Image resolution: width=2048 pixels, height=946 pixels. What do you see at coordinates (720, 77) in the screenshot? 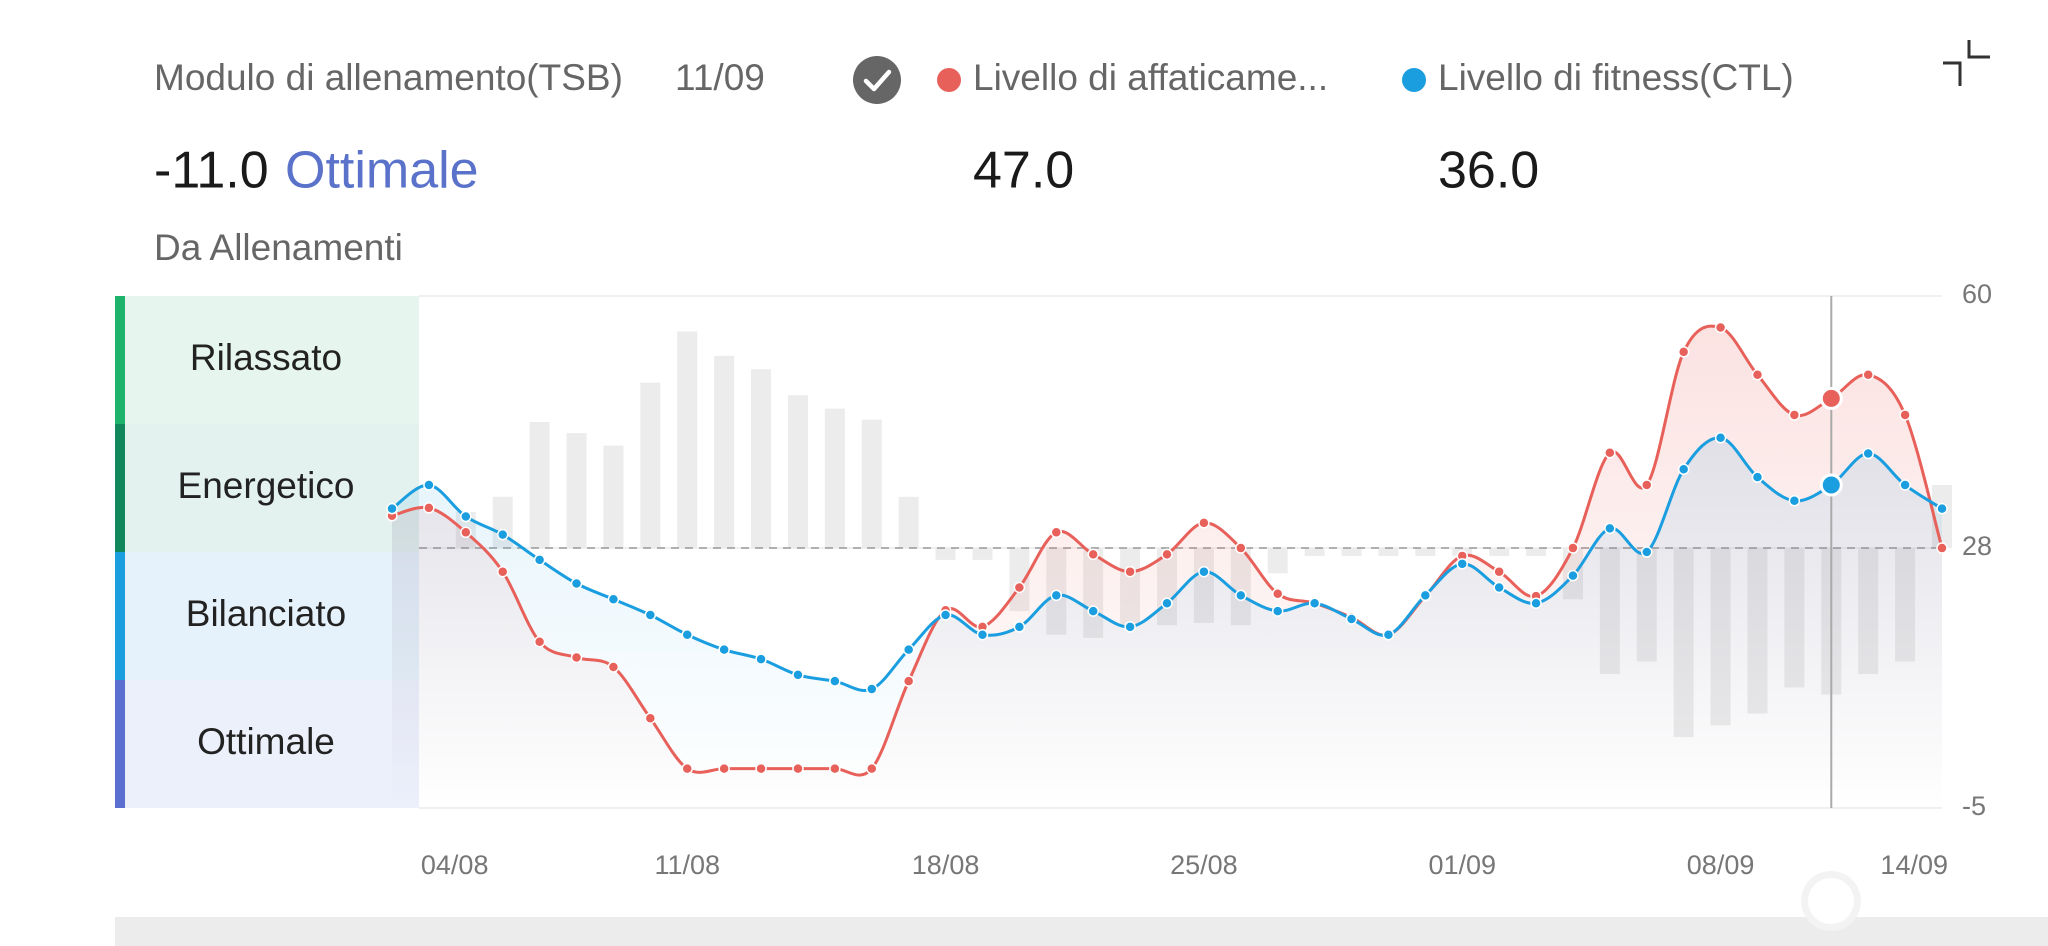
I see `date: 11/09` at bounding box center [720, 77].